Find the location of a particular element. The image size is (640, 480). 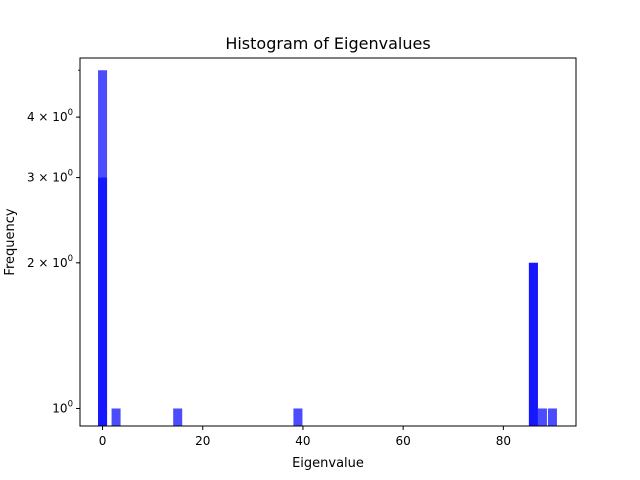

y-tick-label: 4 × 100 is located at coordinates (50, 116).